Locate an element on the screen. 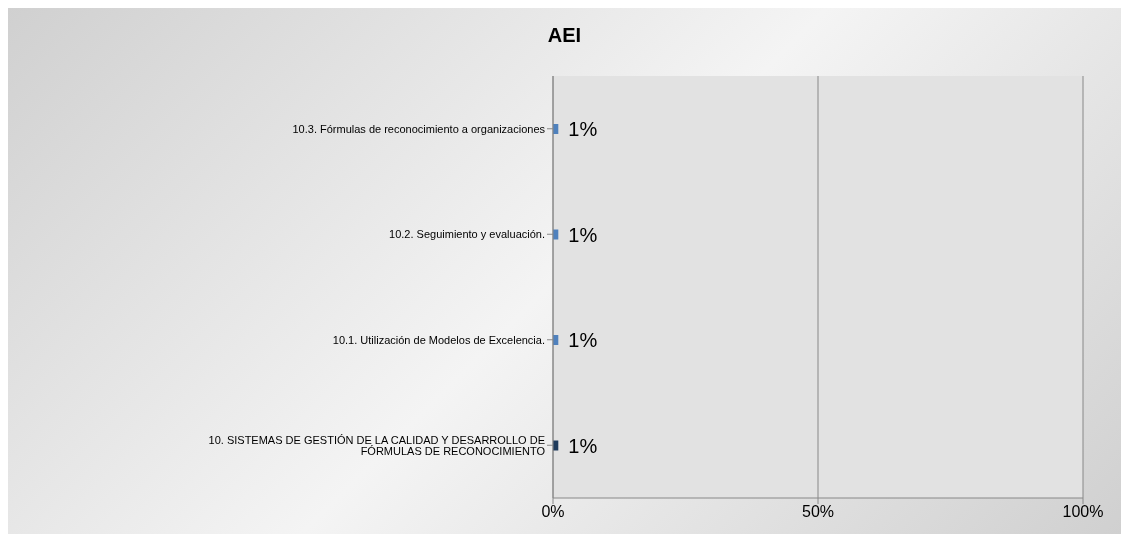  chart-title: AEI is located at coordinates (564, 35).